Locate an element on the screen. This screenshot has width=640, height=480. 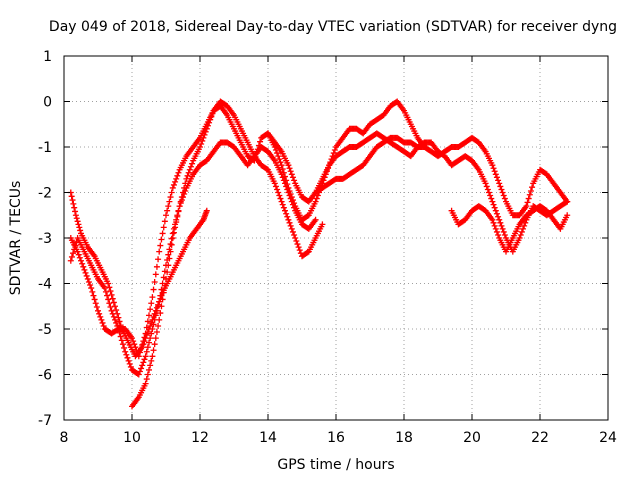
x-tick-label: 16 is located at coordinates (336, 438).